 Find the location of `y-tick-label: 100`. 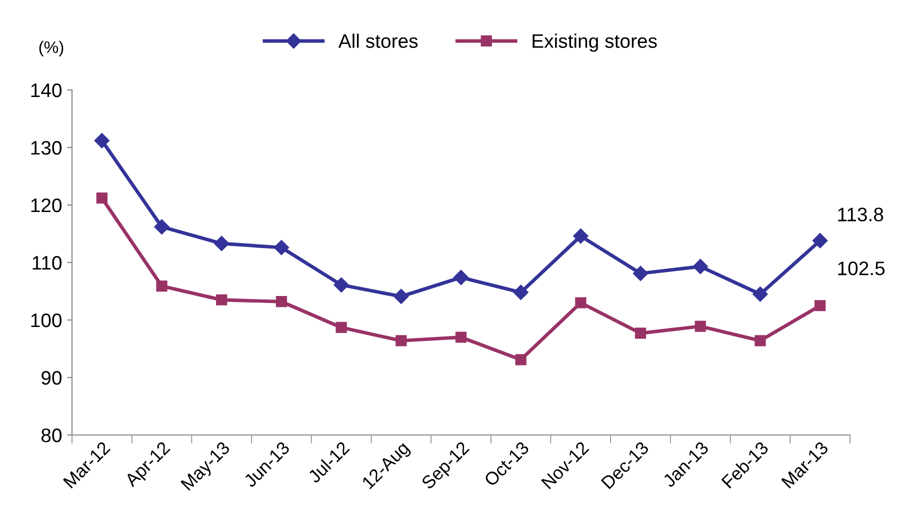

y-tick-label: 100 is located at coordinates (46, 320).